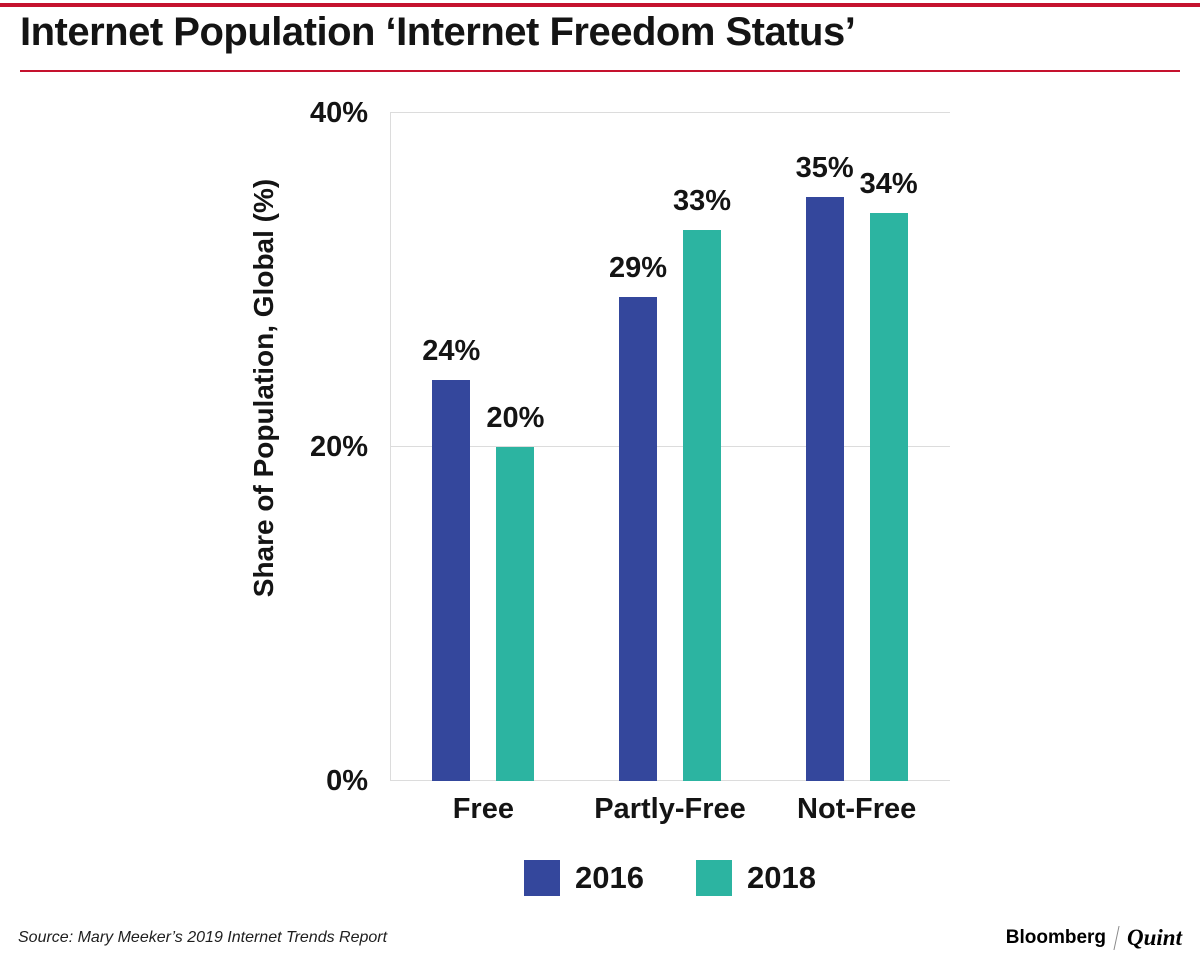 The height and width of the screenshot is (961, 1200). I want to click on bar-column: 24%, so click(451, 447).